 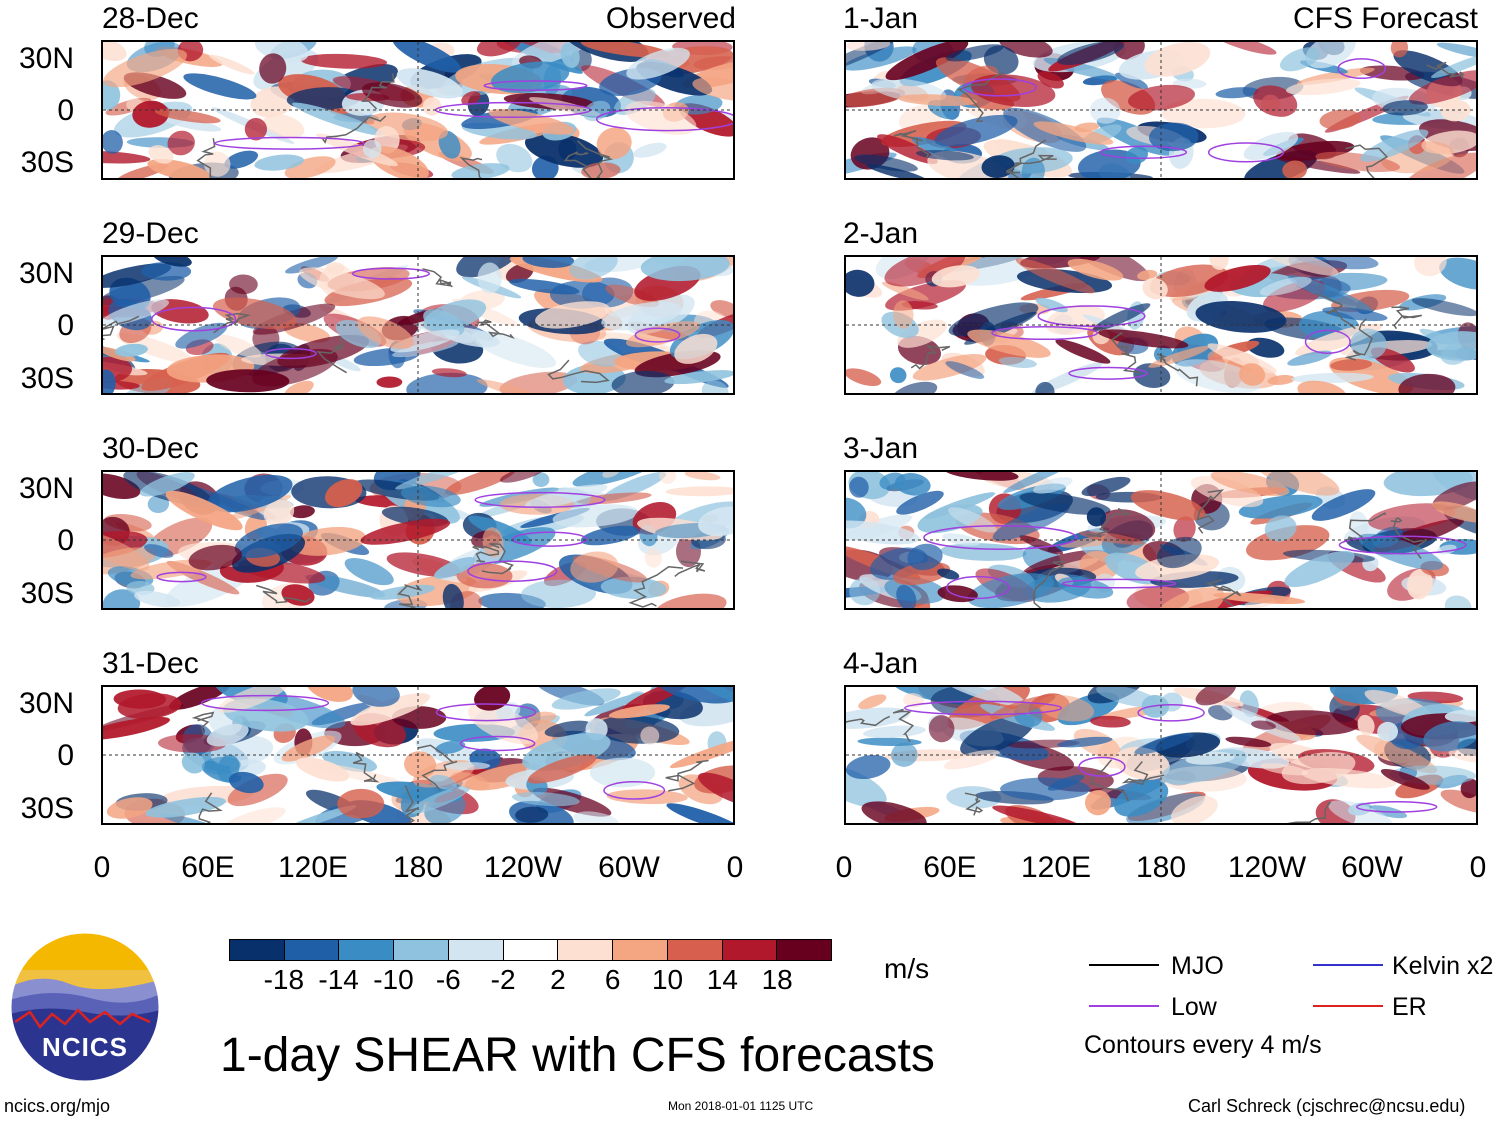 I want to click on map-panel-2-jan, so click(x=1161, y=325).